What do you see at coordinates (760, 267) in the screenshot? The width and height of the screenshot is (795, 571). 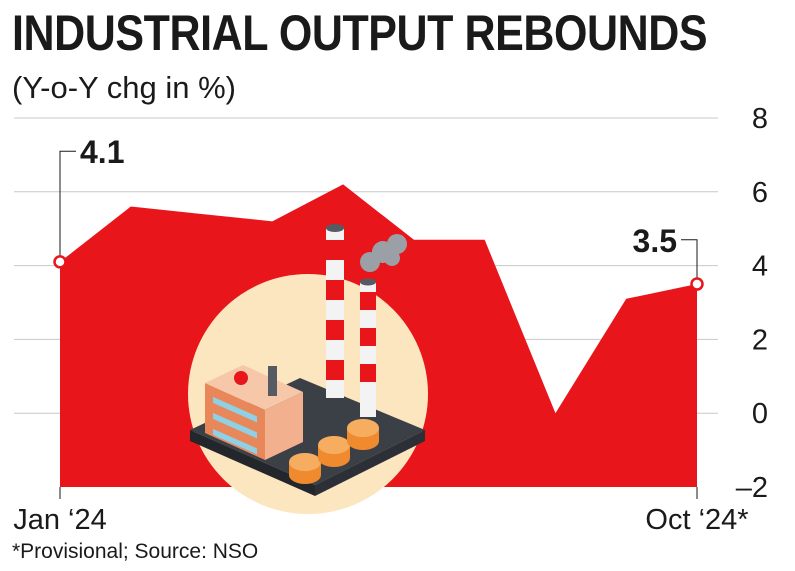 I see `y-tick-label: 4` at bounding box center [760, 267].